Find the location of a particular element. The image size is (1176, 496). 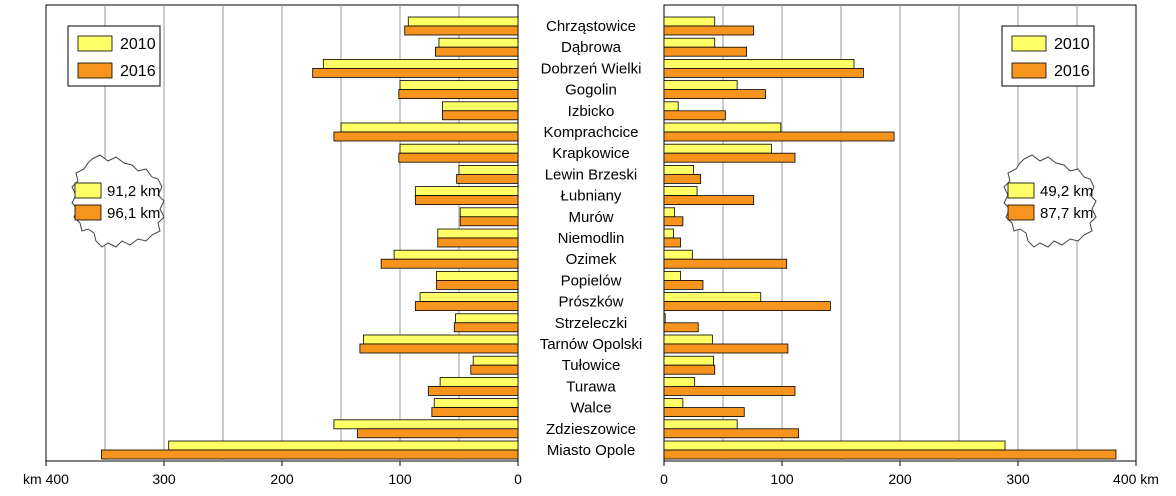

category-label: Miasto Opole is located at coordinates (591, 450).